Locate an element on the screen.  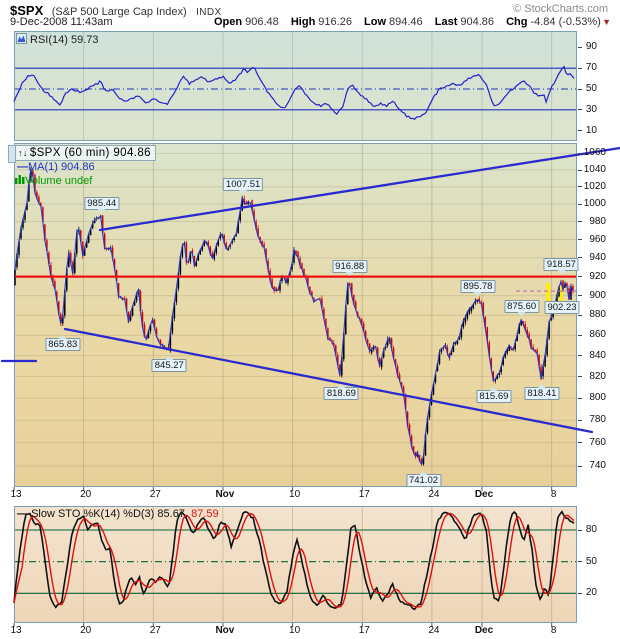
y-tick-label: 10 is located at coordinates (591, 130).